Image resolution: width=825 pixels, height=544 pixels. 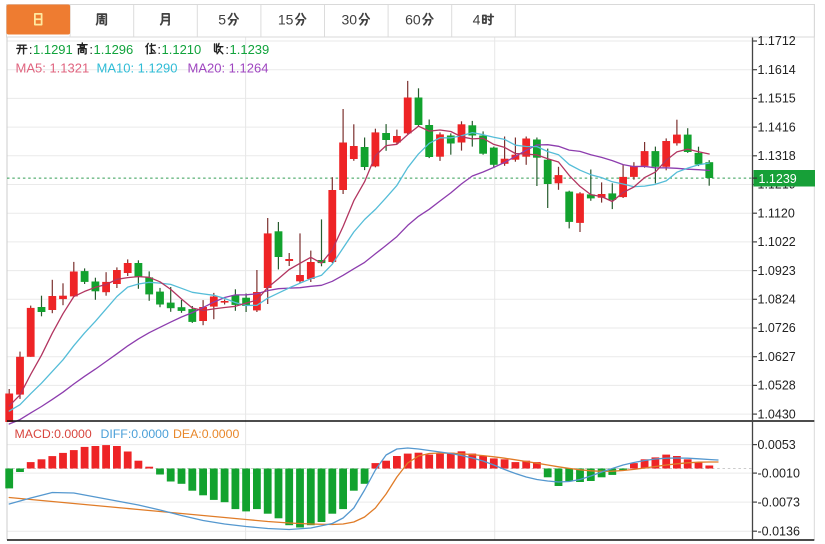 What do you see at coordinates (777, 386) in the screenshot?
I see `svg-text: 1.0528` at bounding box center [777, 386].